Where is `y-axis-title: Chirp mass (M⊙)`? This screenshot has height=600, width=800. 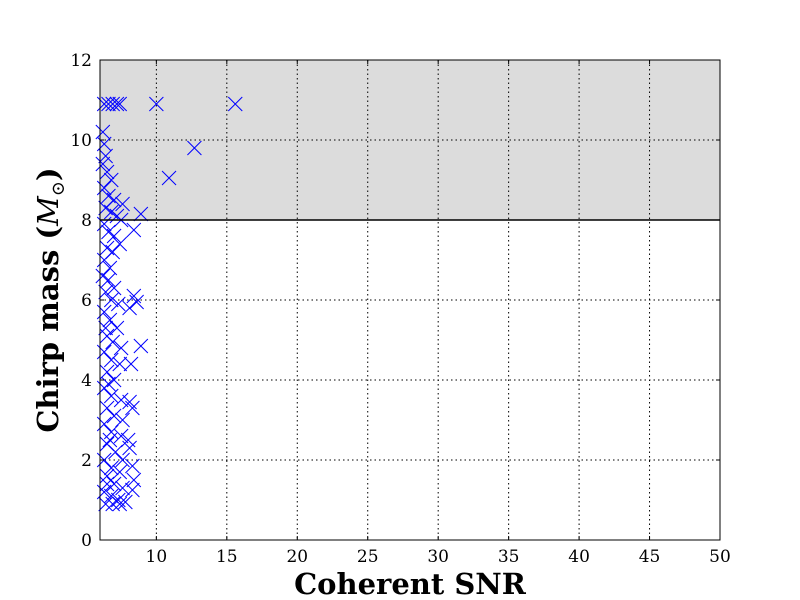 y-axis-title: Chirp mass (M⊙) is located at coordinates (50, 299).